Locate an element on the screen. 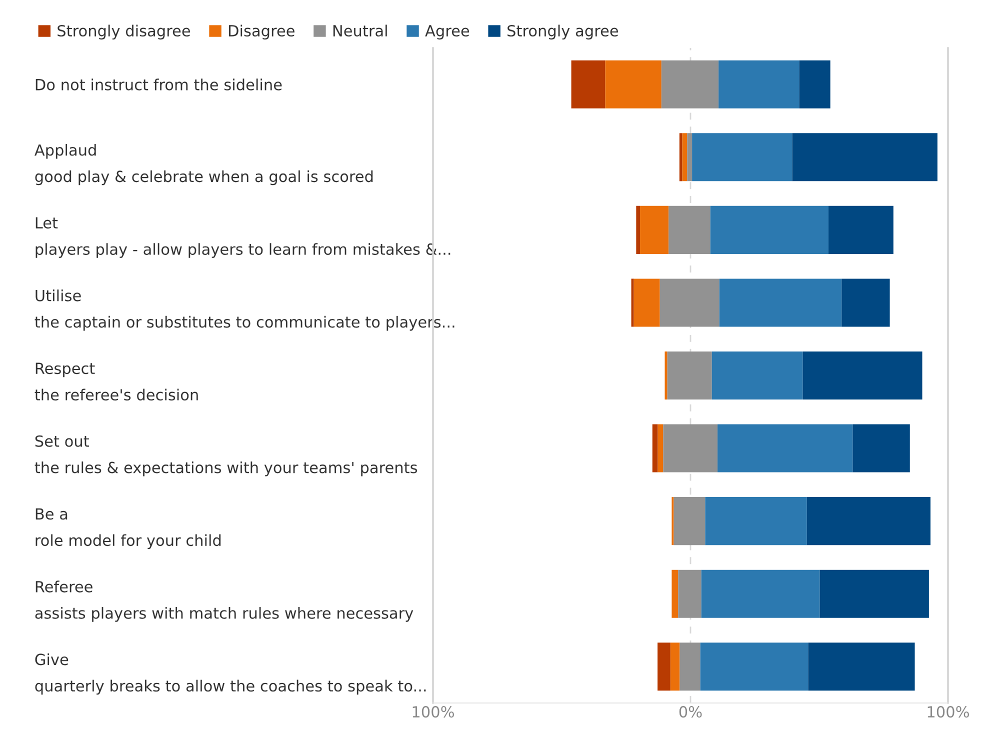 Image resolution: width=982 pixels, height=731 pixels. y-tick-label: Set out the rules & expectations with your teams' parents is located at coordinates (226, 455).